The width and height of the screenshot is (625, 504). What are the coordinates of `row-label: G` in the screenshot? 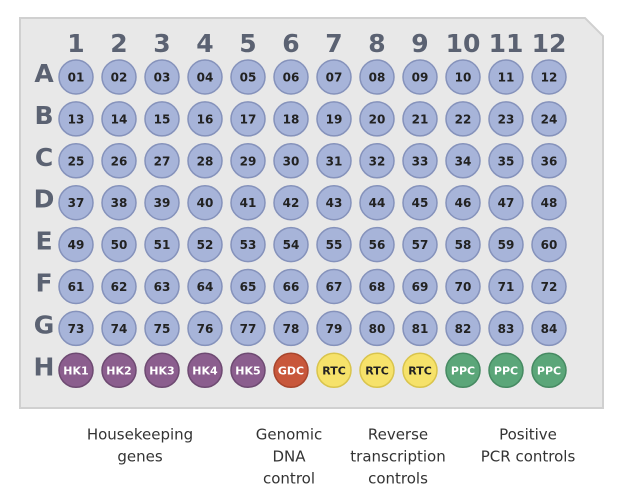 It's located at (44, 324).